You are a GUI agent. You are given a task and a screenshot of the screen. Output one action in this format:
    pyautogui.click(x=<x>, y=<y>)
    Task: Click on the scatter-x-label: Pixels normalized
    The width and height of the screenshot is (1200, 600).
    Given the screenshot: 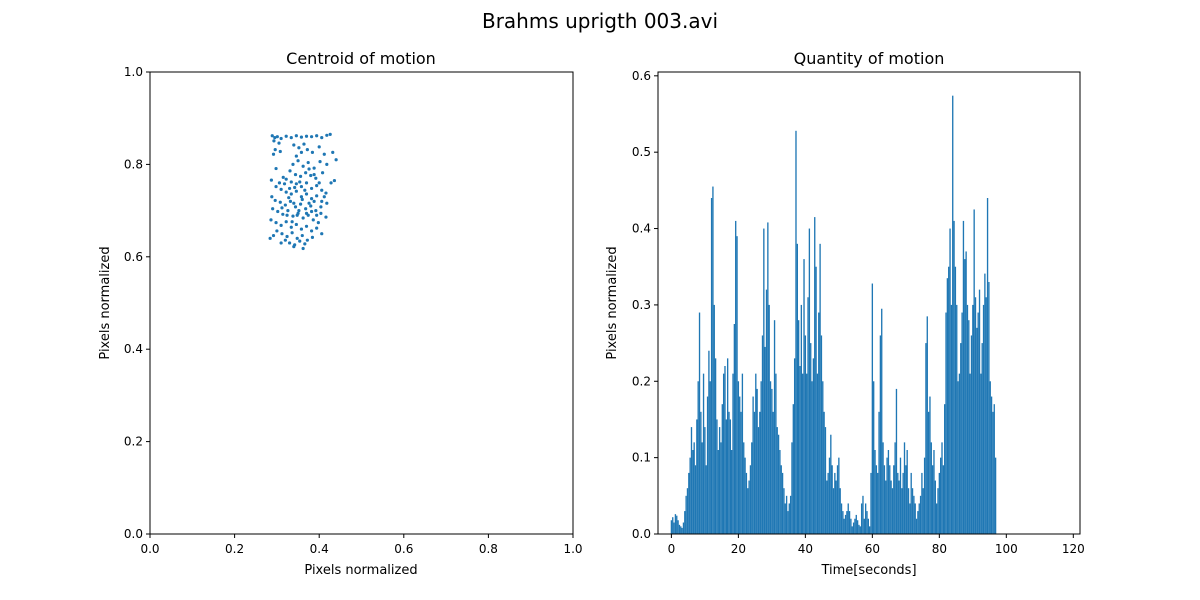 What is the action you would take?
    pyautogui.click(x=360, y=570)
    